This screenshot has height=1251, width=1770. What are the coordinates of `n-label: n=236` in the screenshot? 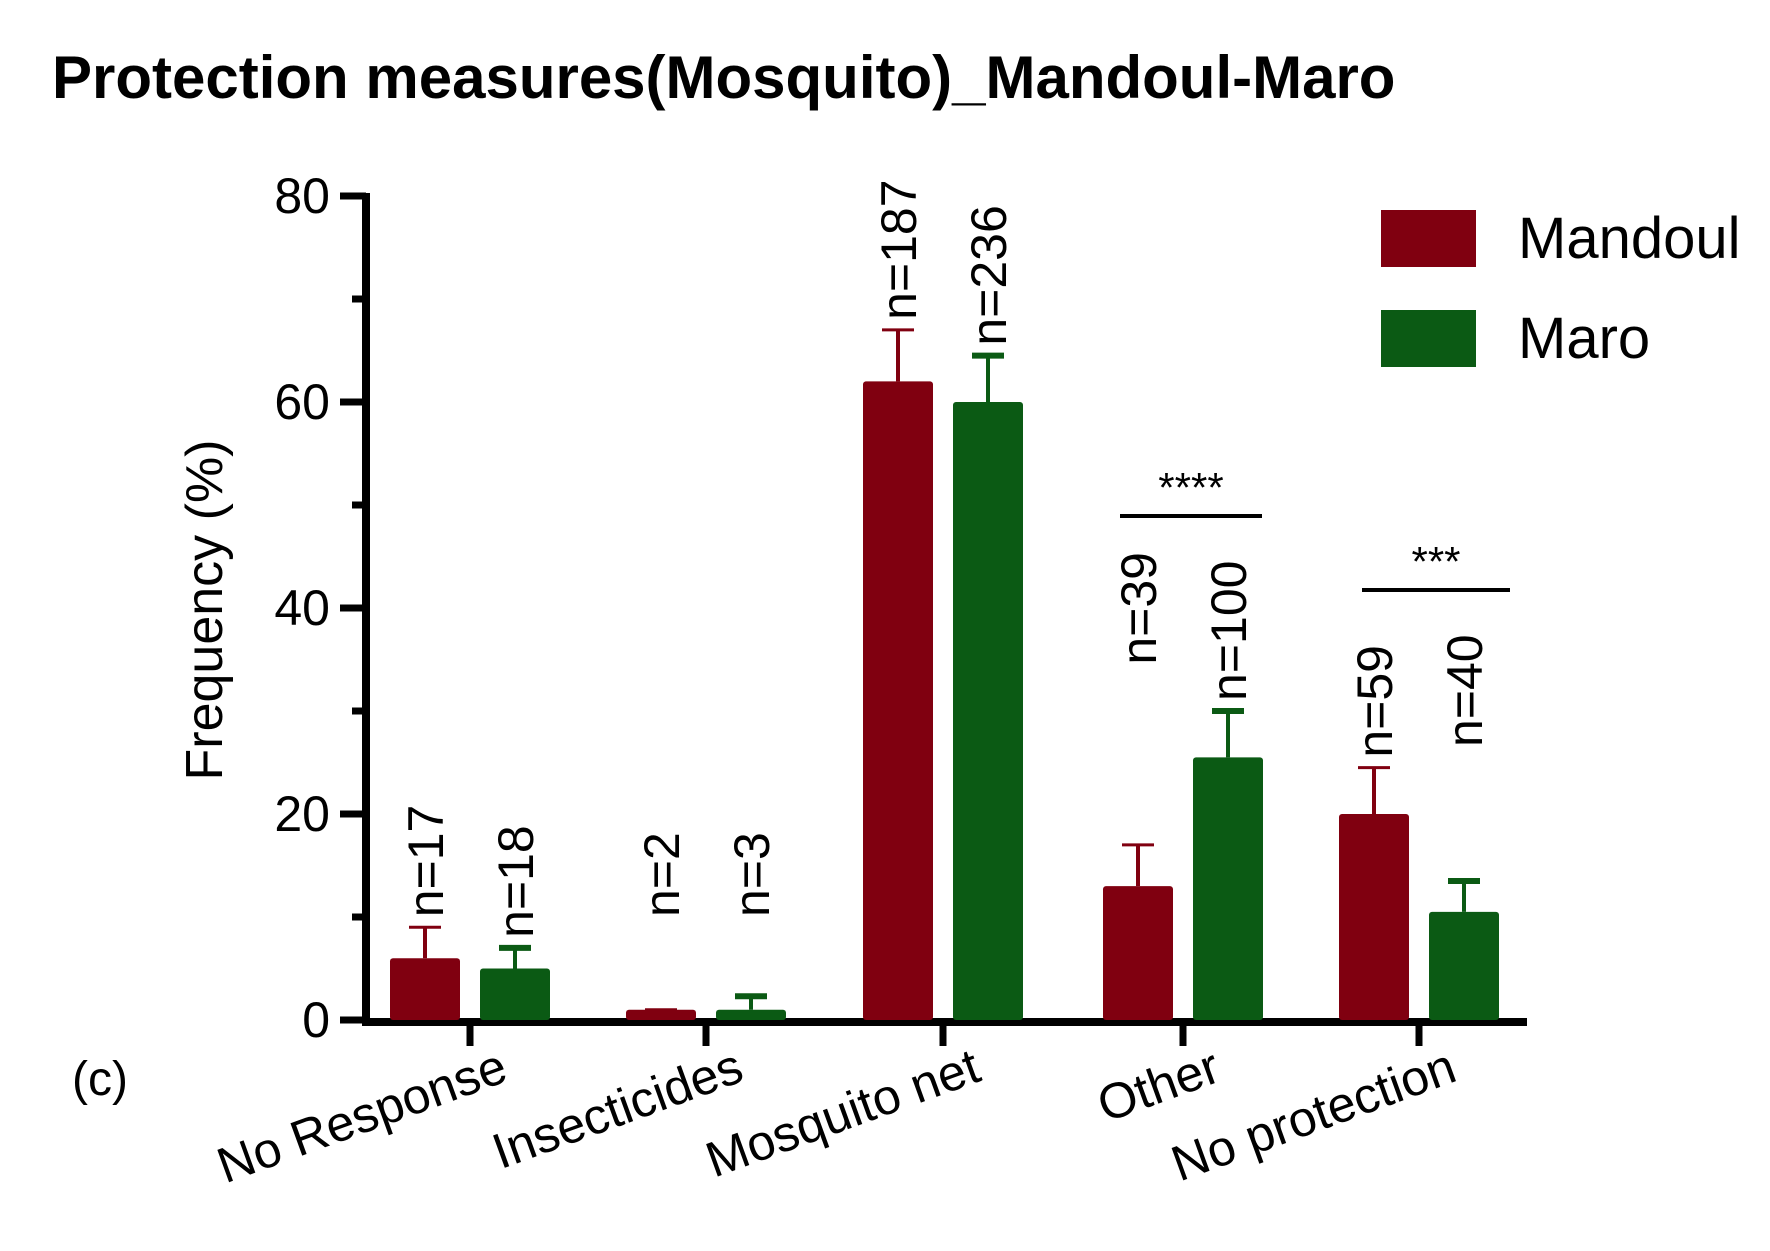 It's located at (989, 275).